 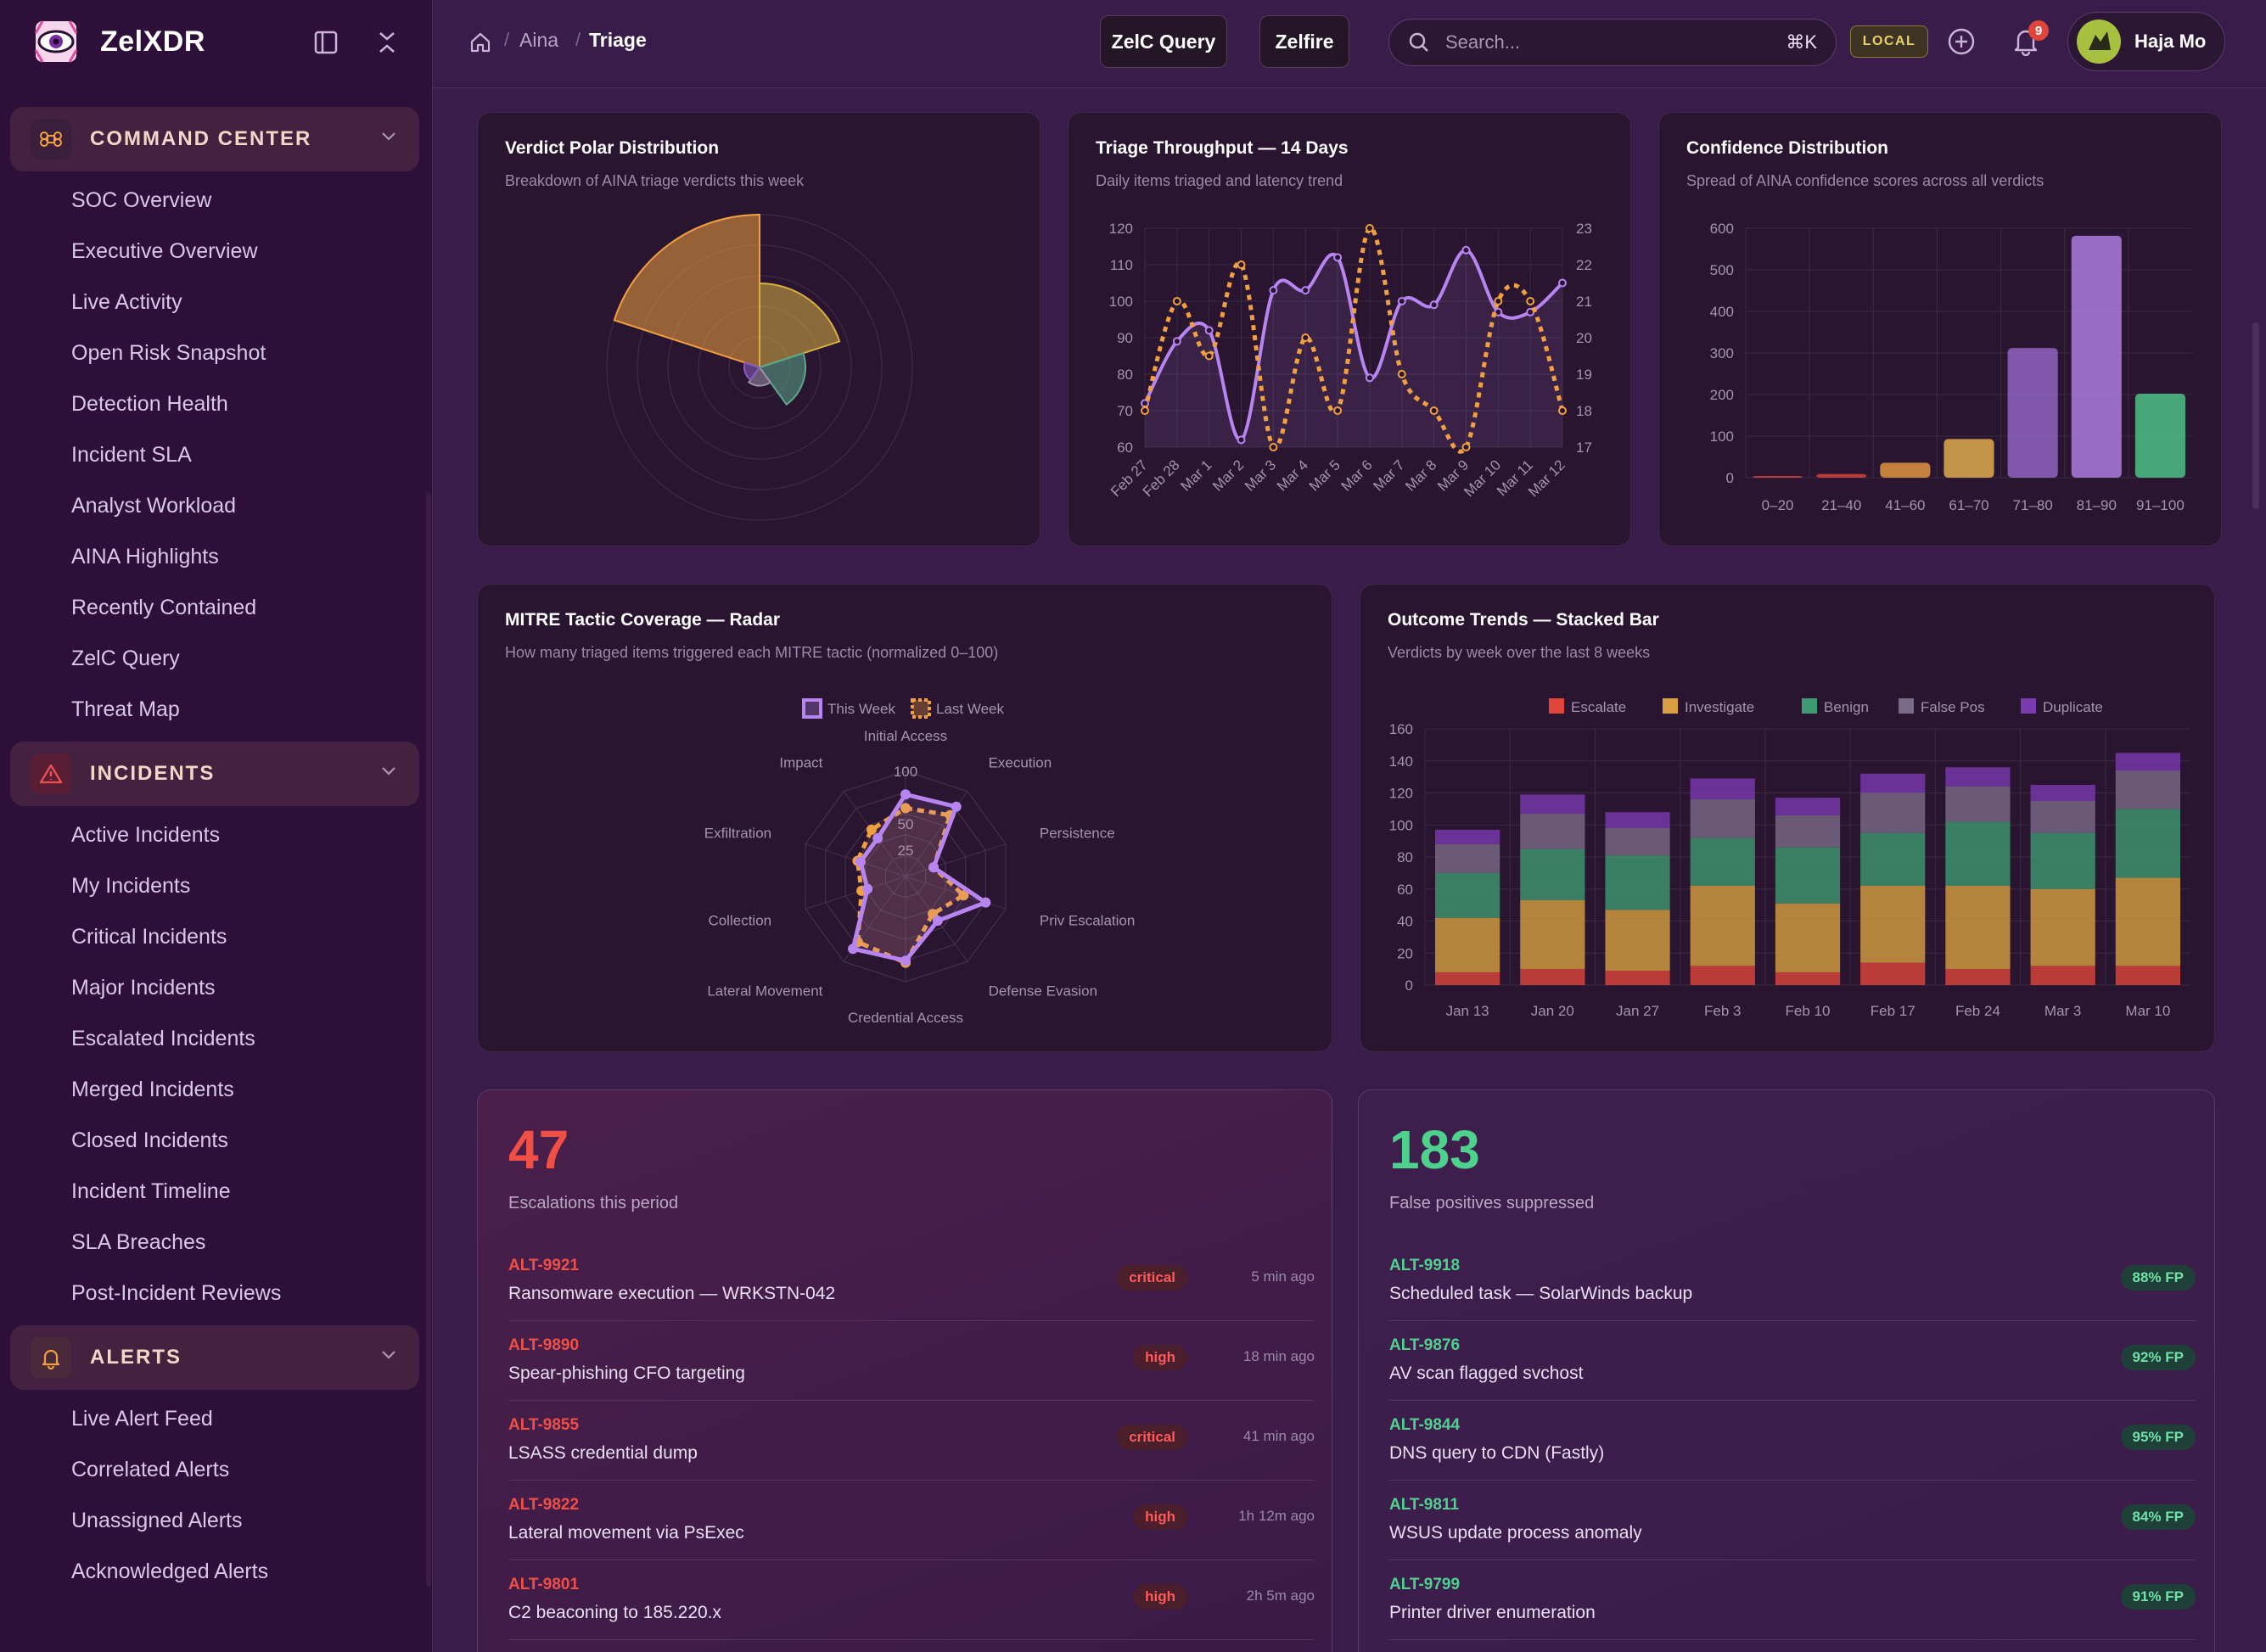 What do you see at coordinates (1196, 475) in the screenshot?
I see `x-tick: Mar 1` at bounding box center [1196, 475].